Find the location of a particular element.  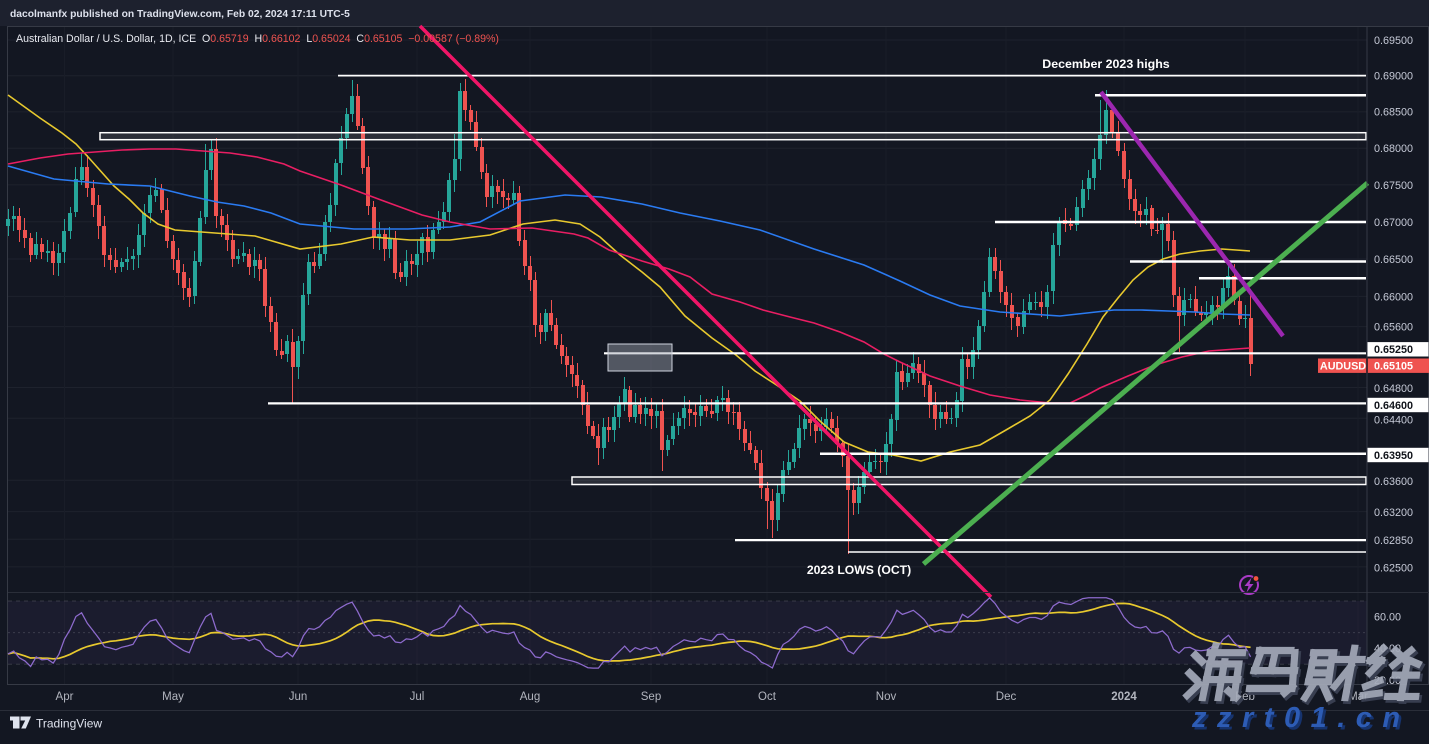

svg-text: Apr is located at coordinates (65, 697).